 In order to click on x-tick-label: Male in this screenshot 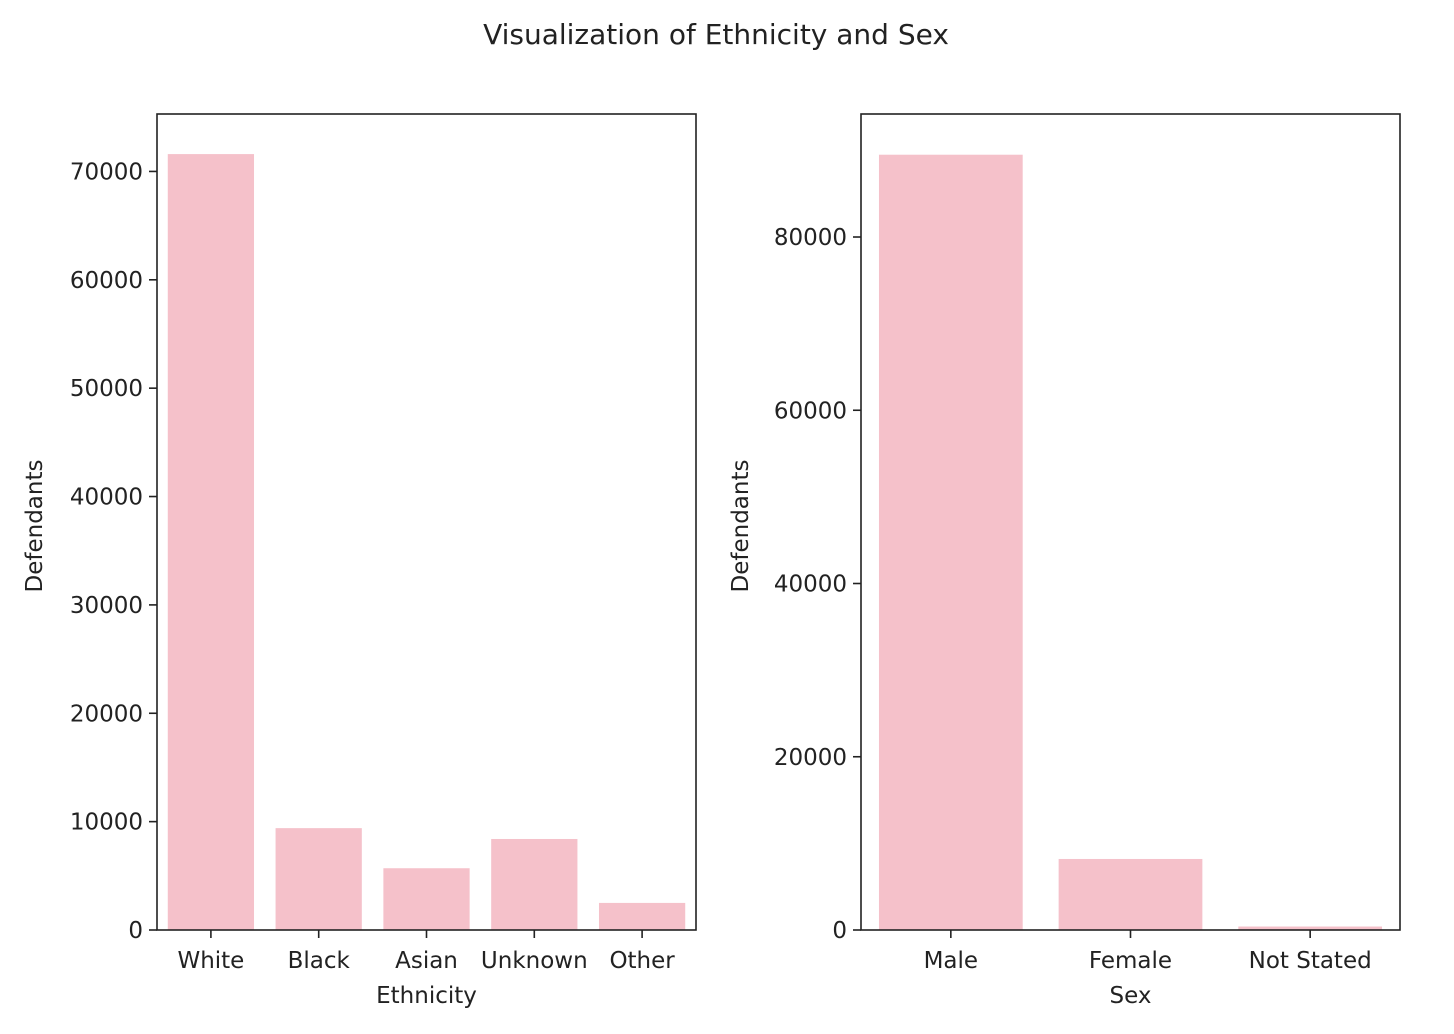, I will do `click(951, 961)`.